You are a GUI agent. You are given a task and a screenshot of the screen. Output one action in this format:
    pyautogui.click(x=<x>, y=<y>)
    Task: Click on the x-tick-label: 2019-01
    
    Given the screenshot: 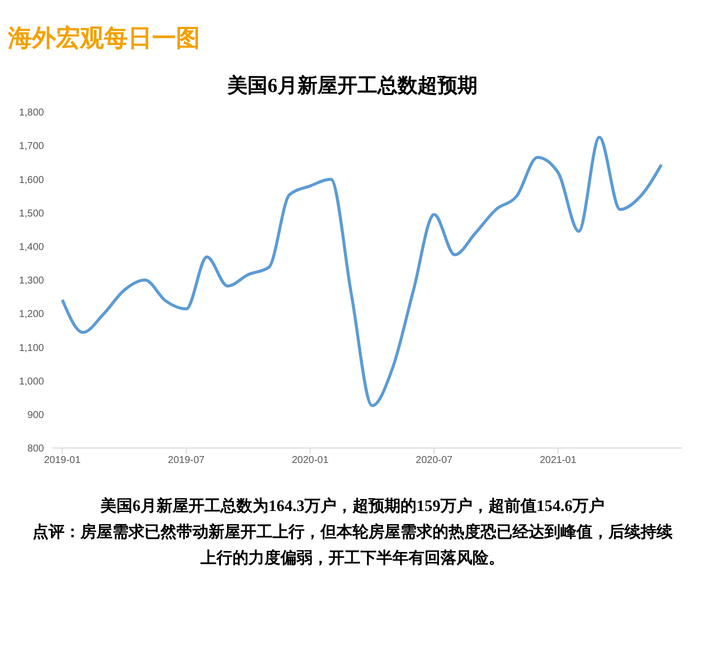 What is the action you would take?
    pyautogui.click(x=63, y=460)
    